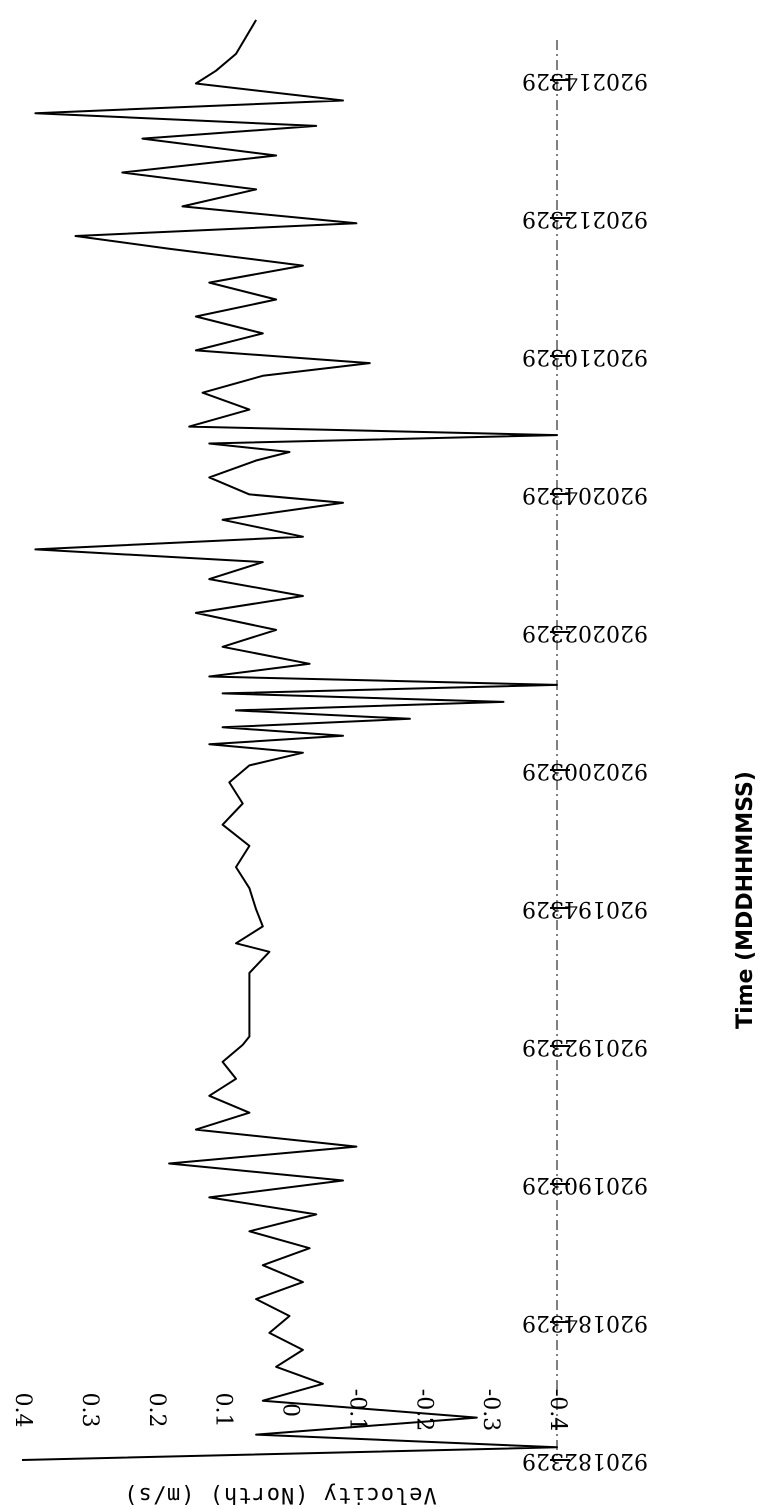  I want to click on y-tick-label: -0.4, so click(557, 1410).